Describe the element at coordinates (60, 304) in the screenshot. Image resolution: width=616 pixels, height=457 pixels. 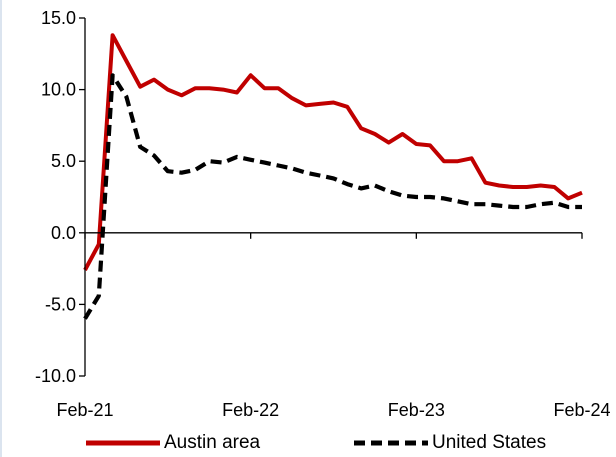
I see `y-tick-label: -5.0` at that location.